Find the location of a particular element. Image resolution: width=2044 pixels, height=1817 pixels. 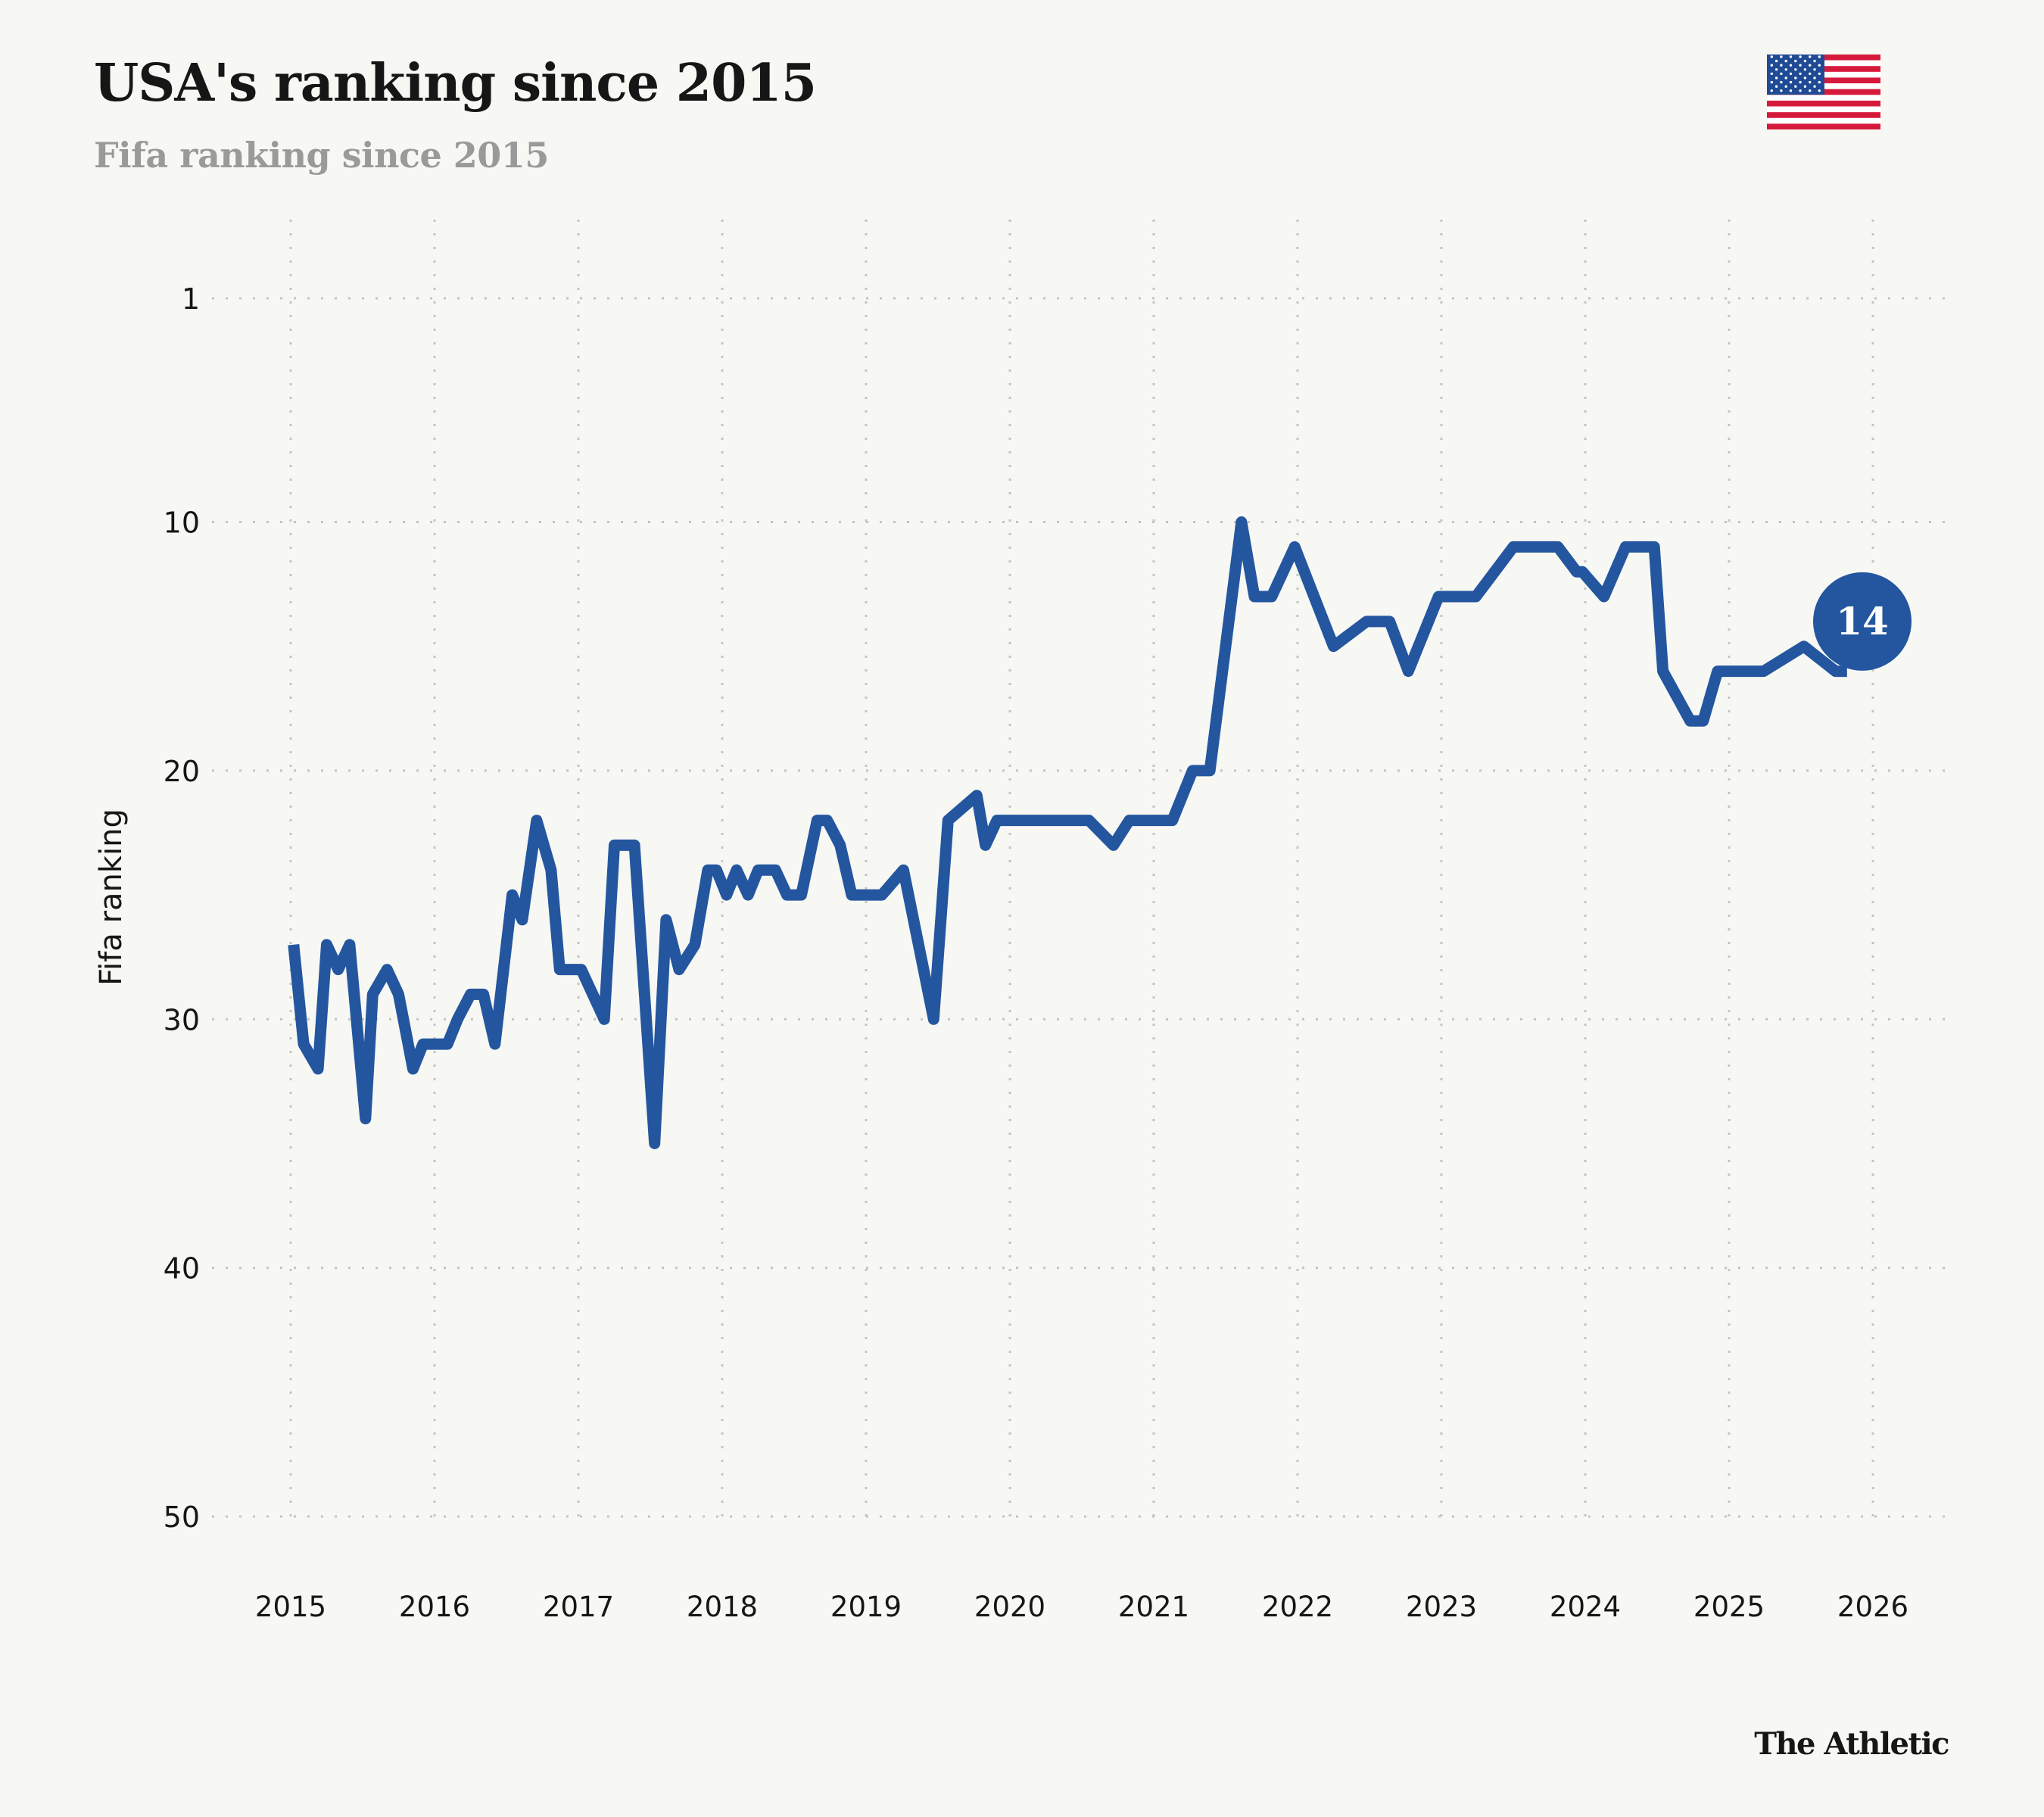

current-rank-badge is located at coordinates (1862, 621).